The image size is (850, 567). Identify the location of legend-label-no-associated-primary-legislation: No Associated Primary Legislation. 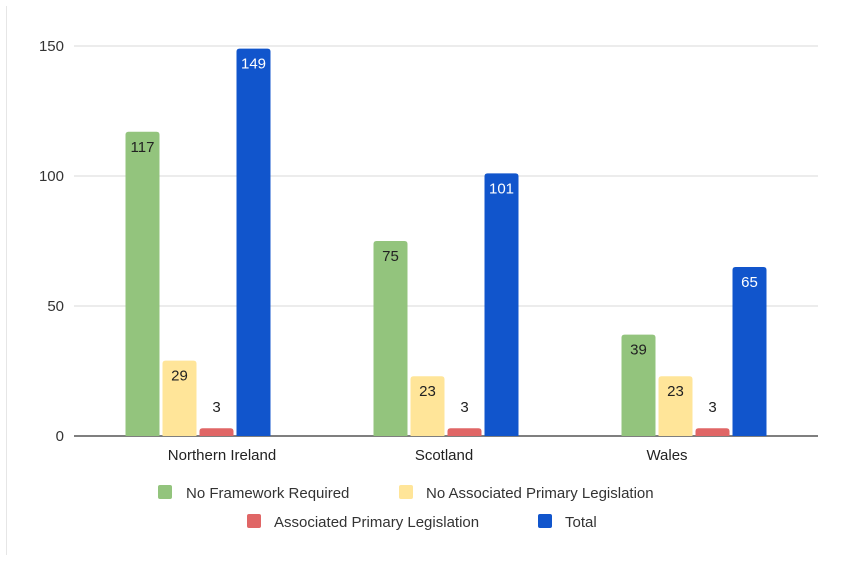
(540, 493).